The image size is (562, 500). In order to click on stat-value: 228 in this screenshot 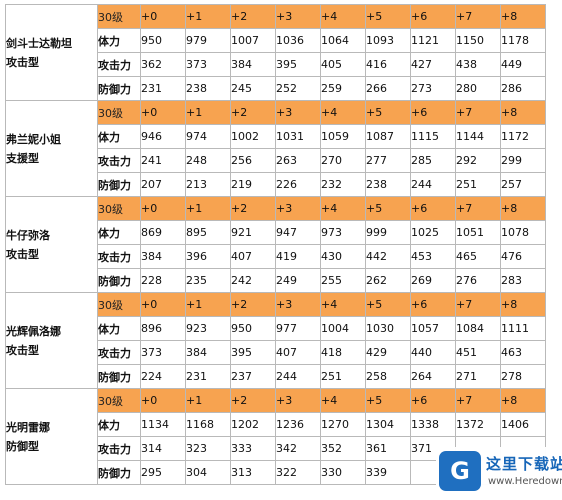, I will do `click(163, 280)`.